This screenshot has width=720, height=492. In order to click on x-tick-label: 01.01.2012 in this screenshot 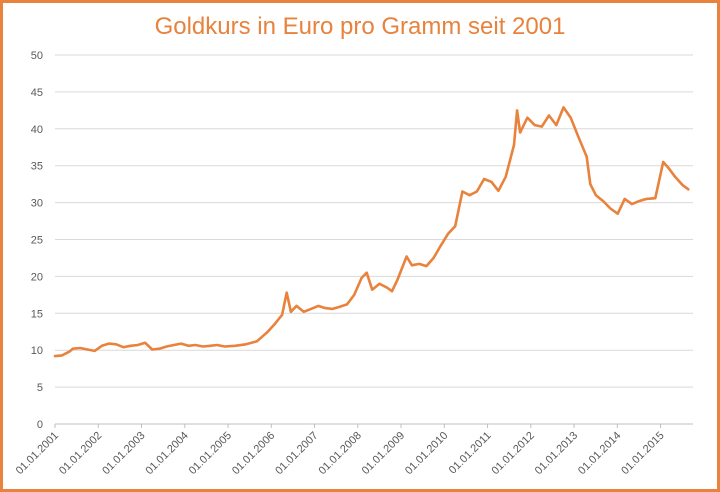, I will do `click(512, 453)`.